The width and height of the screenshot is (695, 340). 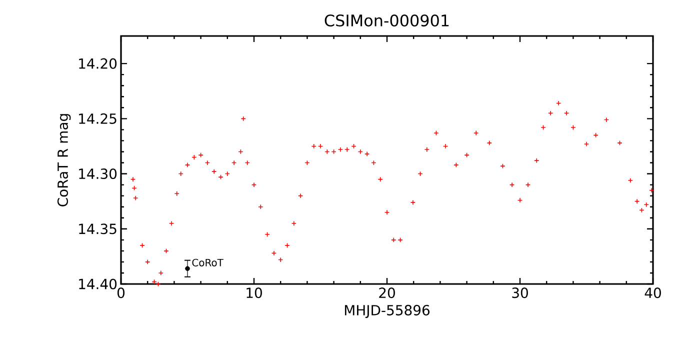 I want to click on y-tick-label: 14.20, so click(x=98, y=63).